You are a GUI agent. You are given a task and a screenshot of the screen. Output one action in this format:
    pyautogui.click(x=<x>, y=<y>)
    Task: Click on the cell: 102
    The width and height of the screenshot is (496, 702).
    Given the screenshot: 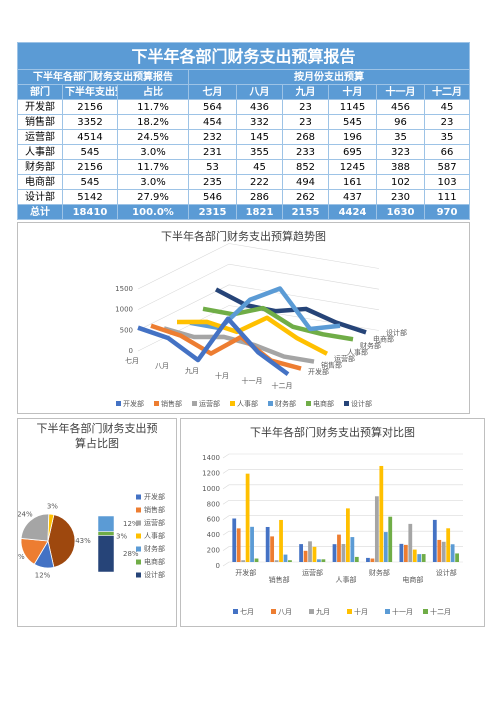 What is the action you would take?
    pyautogui.click(x=400, y=182)
    